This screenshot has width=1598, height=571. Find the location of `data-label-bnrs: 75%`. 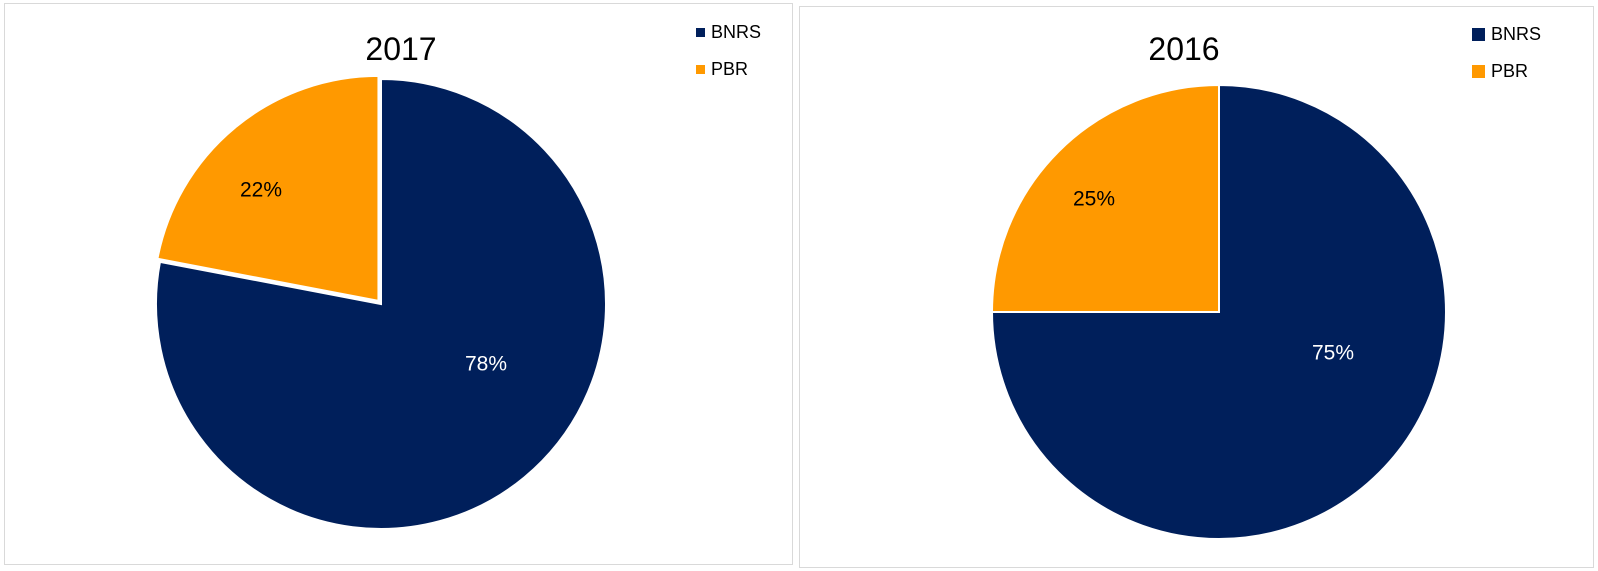

data-label-bnrs: 75% is located at coordinates (1333, 353).